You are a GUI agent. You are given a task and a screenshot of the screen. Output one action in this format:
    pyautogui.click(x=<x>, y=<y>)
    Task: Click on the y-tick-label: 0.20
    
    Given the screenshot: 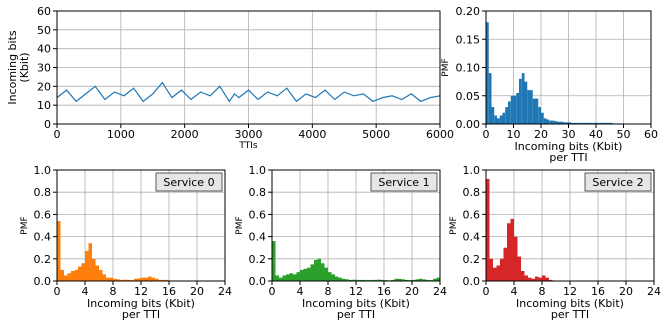 What is the action you would take?
    pyautogui.click(x=468, y=11)
    